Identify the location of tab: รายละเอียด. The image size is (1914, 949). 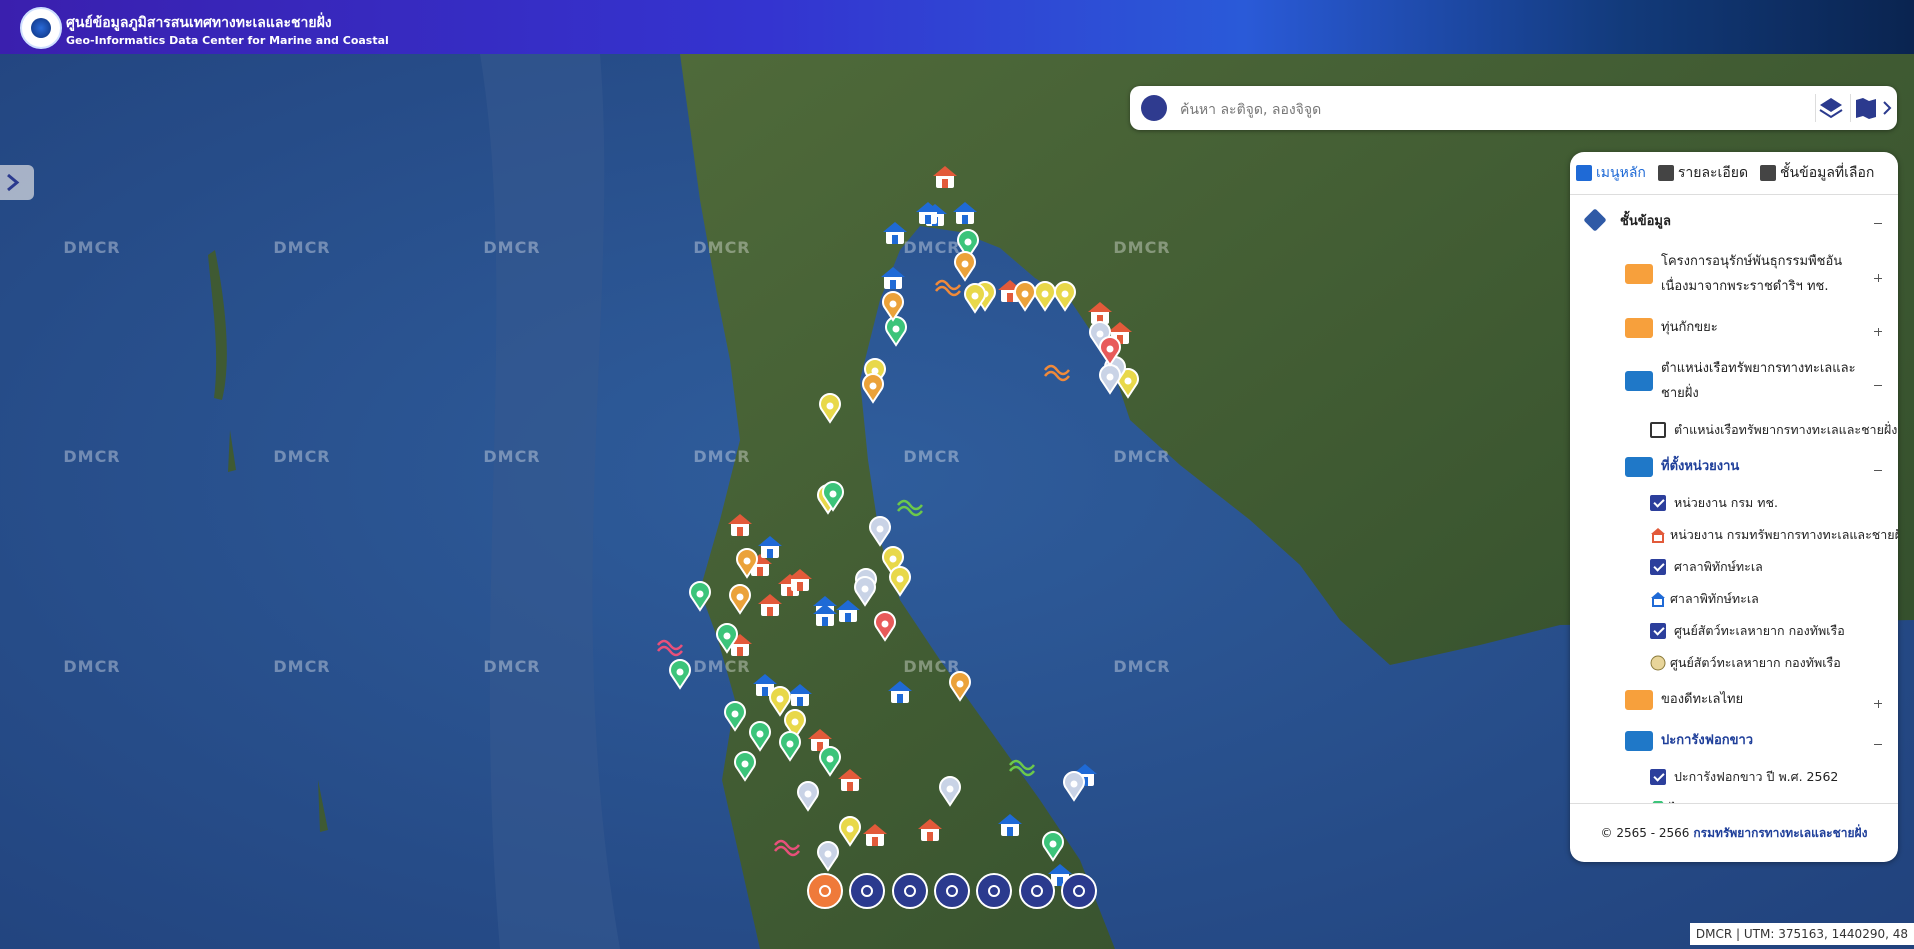
(1702, 173).